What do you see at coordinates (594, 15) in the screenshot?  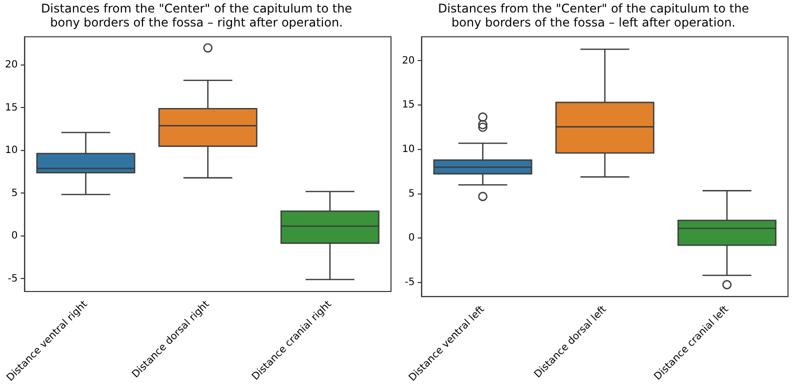 I see `chart-title: Distances from the "Center" of the capitulum to the bony borders of the fossa – left after operation.` at bounding box center [594, 15].